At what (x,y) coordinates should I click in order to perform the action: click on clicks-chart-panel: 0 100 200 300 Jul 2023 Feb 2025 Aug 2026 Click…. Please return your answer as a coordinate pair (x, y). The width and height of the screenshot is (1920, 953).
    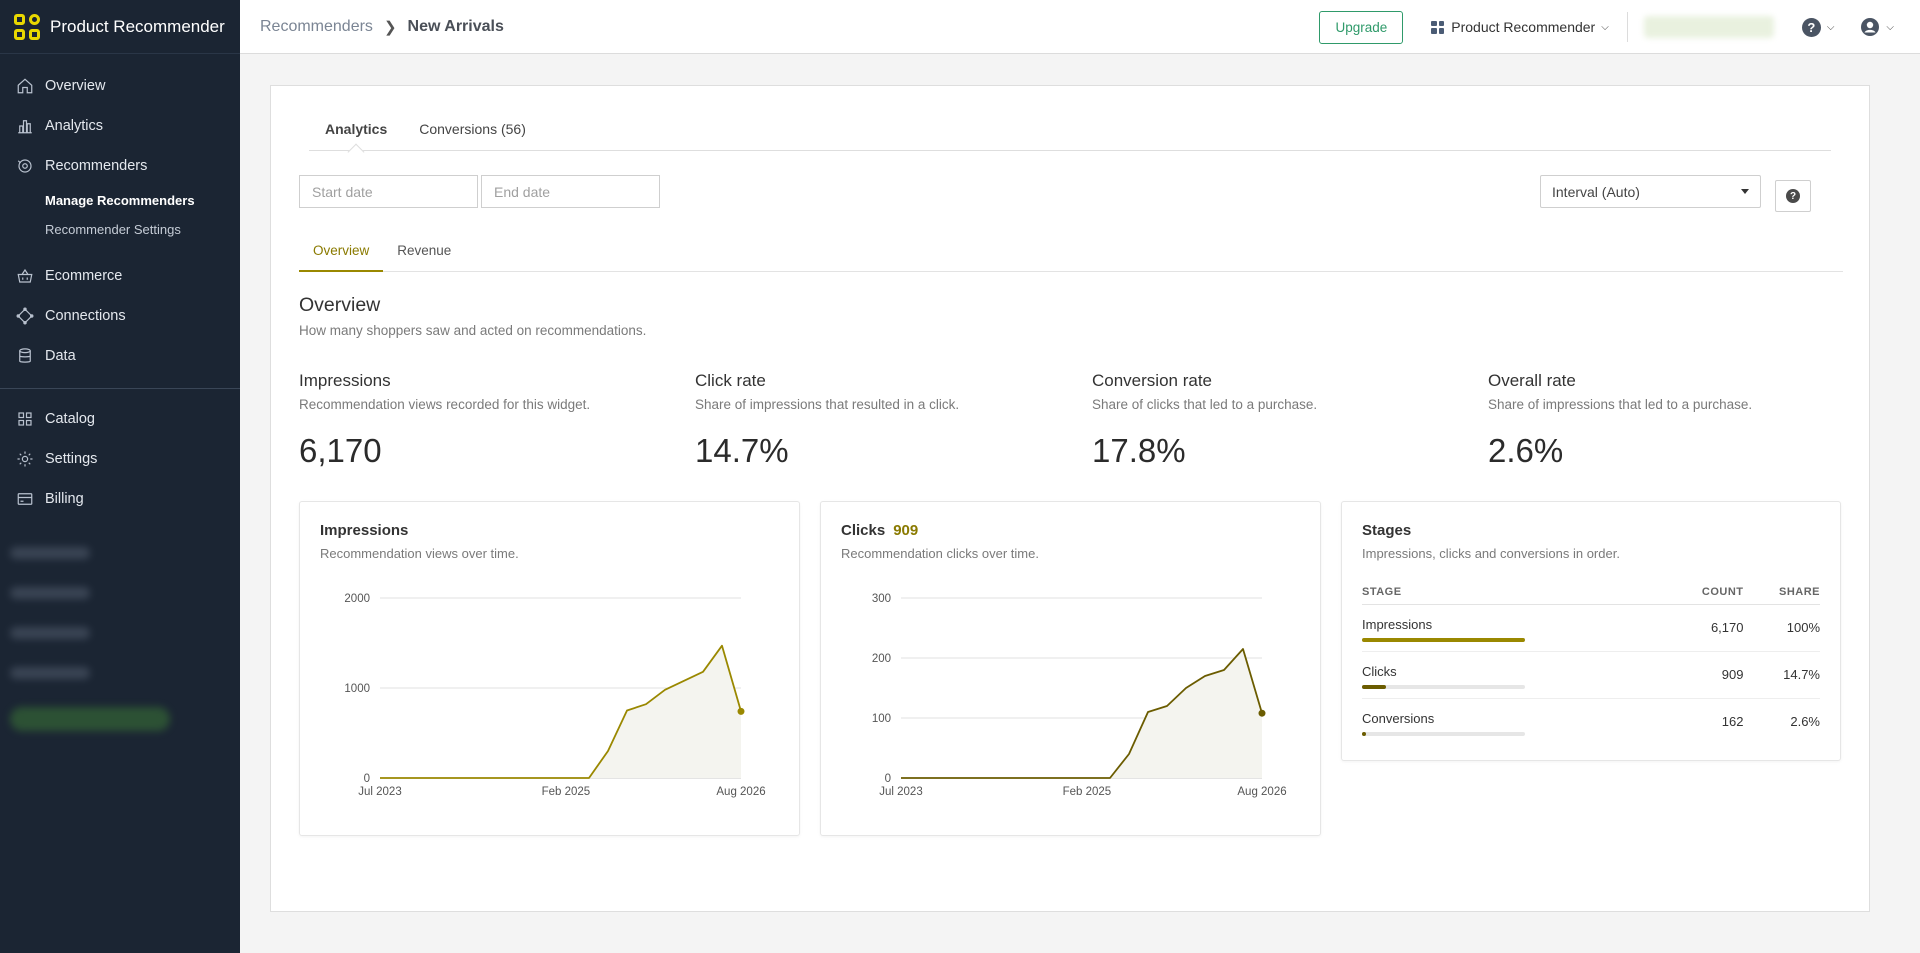
    Looking at the image, I should click on (1070, 668).